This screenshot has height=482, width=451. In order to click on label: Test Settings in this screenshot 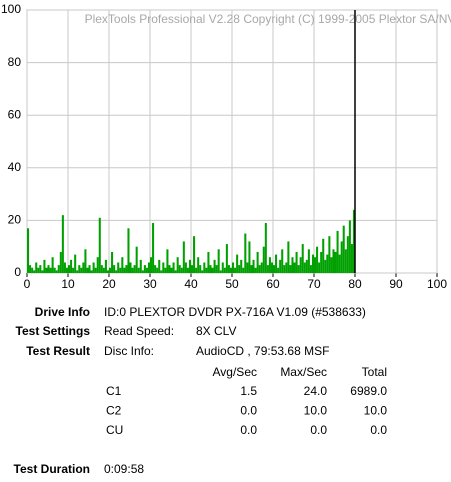, I will do `click(53, 331)`.